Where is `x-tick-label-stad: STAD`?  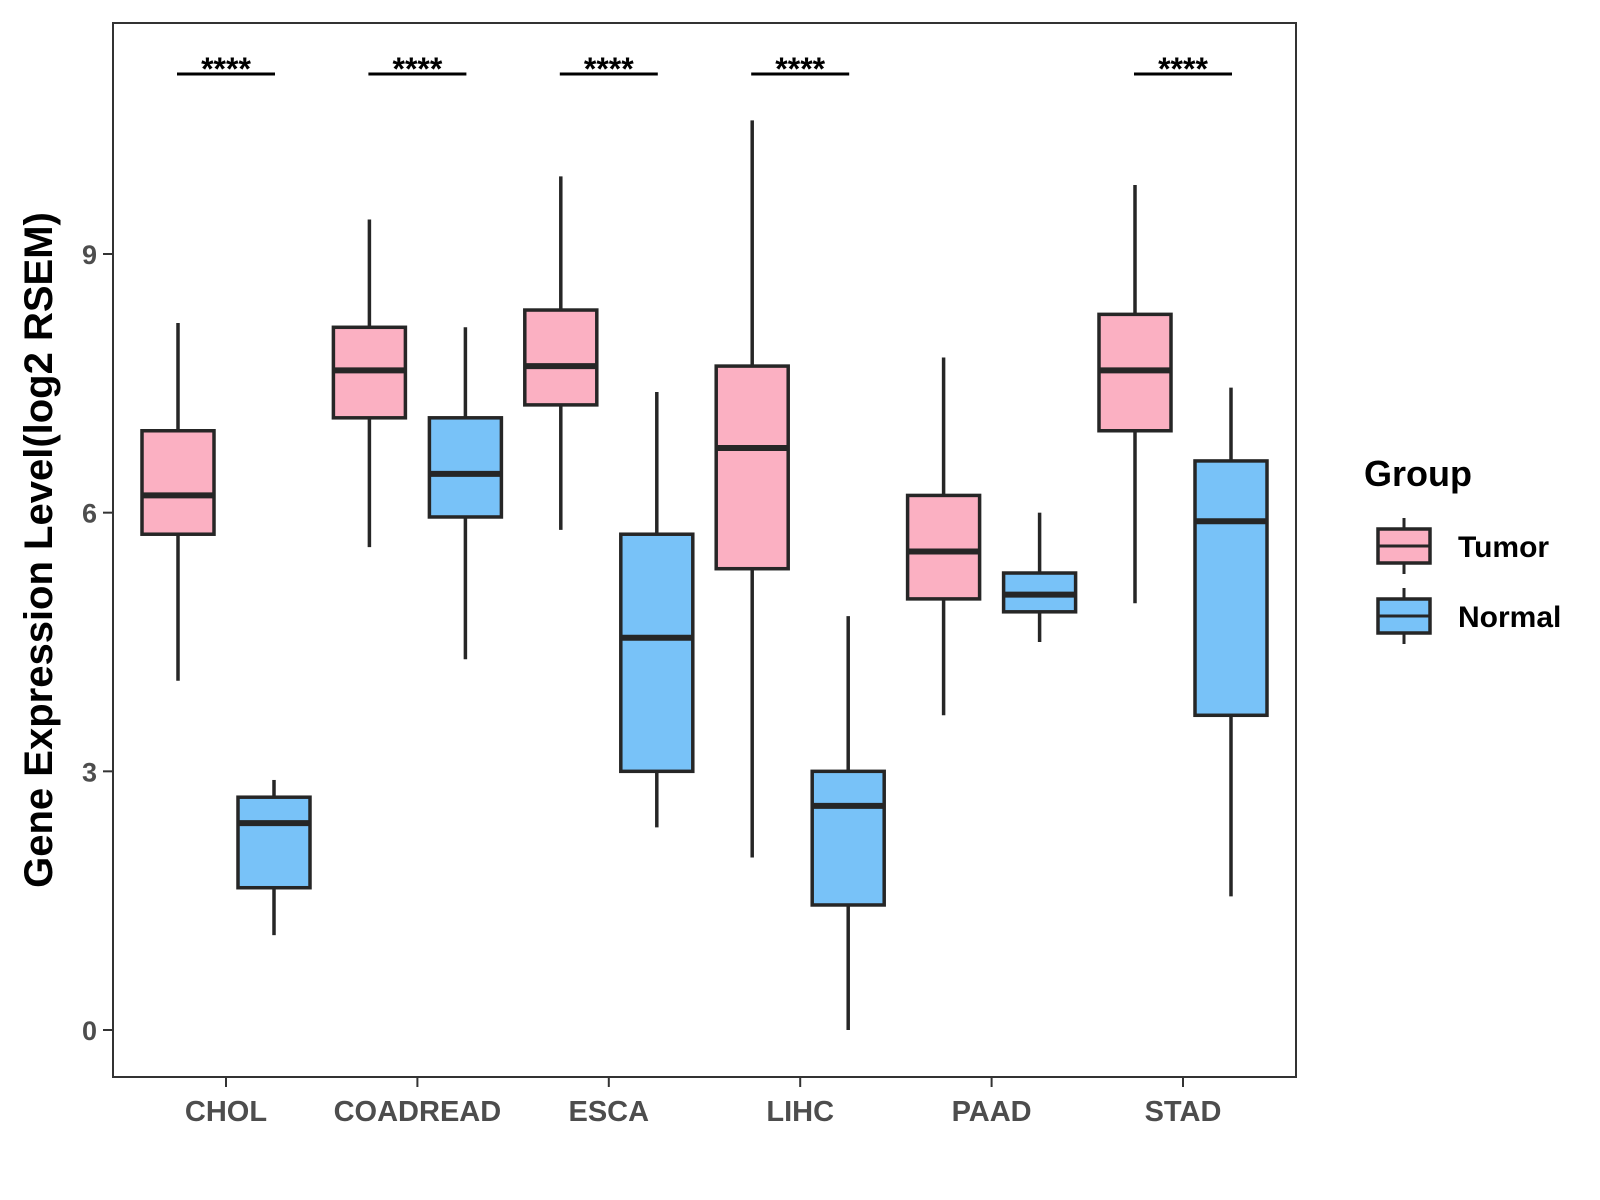
x-tick-label-stad: STAD is located at coordinates (1183, 1112).